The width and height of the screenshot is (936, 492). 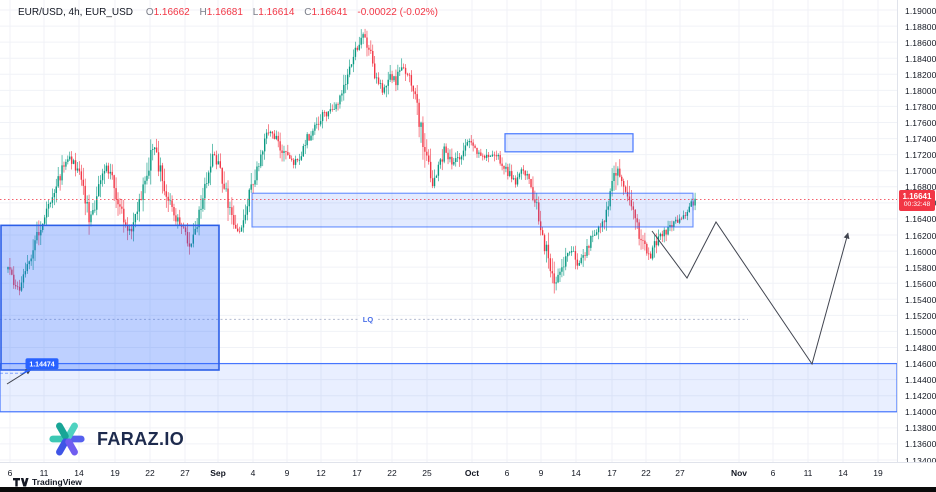 I want to click on time-tick-label: Oct, so click(x=472, y=473).